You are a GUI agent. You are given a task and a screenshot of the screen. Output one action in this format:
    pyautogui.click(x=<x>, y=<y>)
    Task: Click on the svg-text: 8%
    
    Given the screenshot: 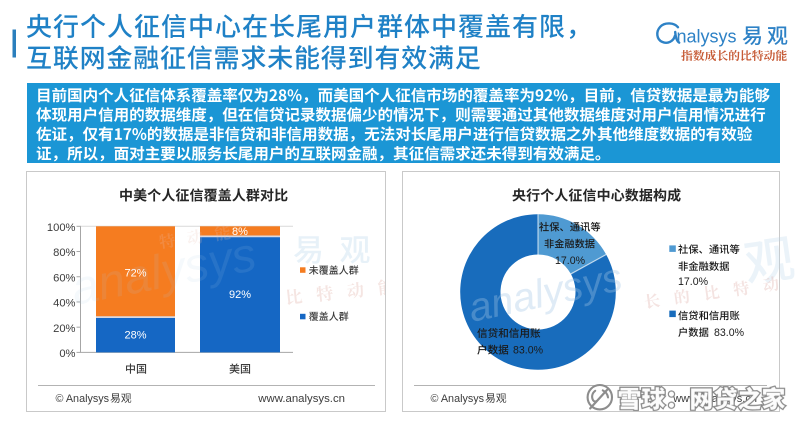 What is the action you would take?
    pyautogui.click(x=240, y=232)
    